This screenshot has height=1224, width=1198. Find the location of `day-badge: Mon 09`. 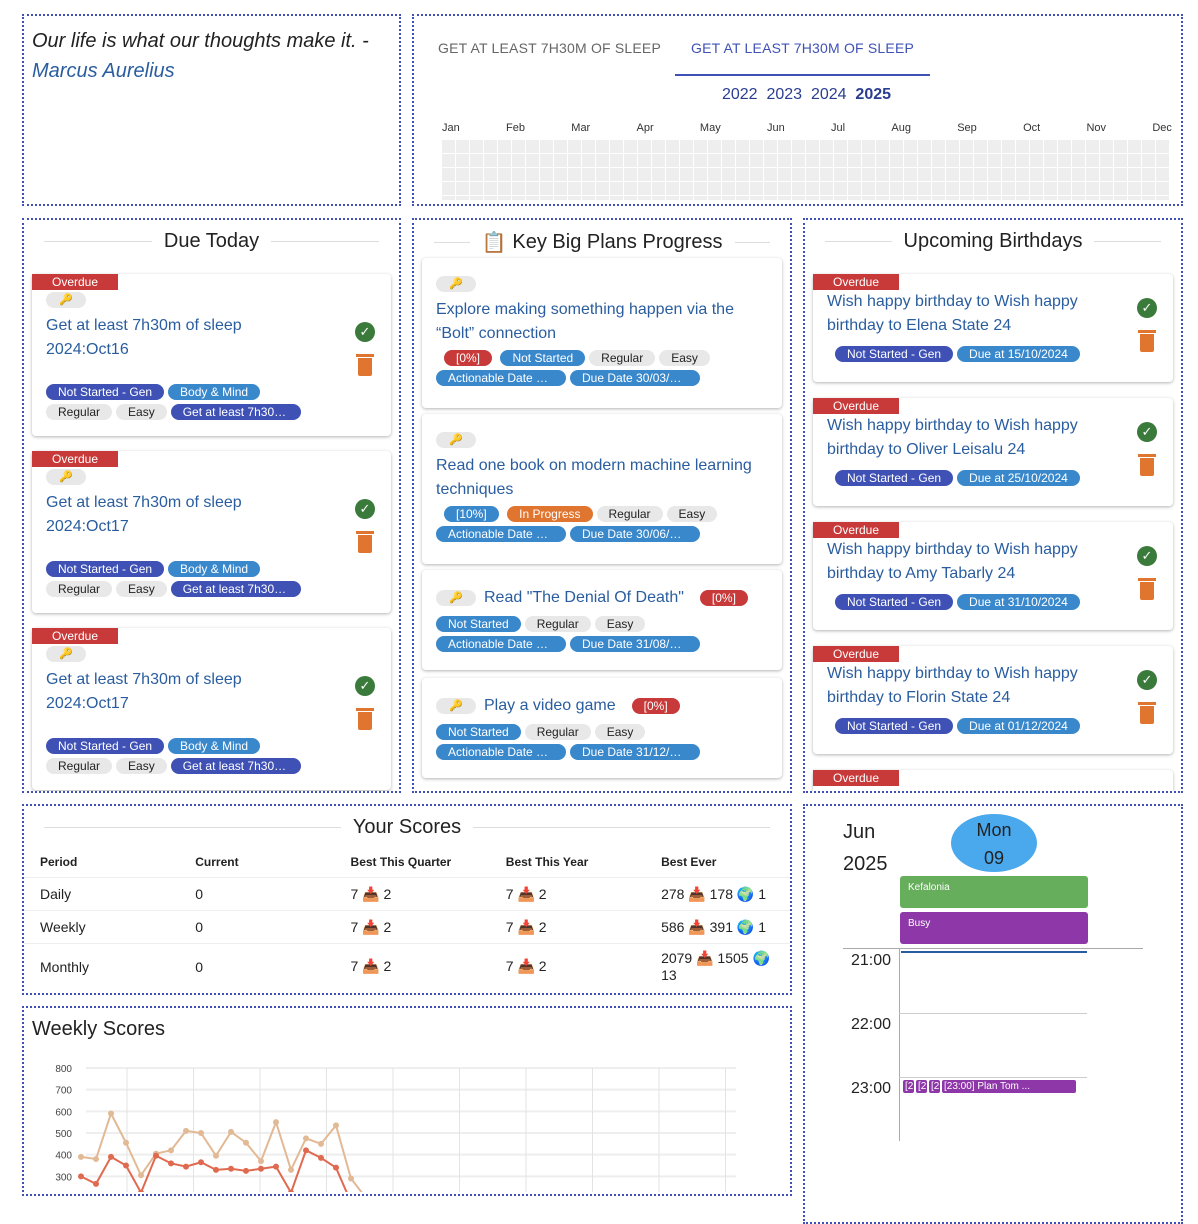

day-badge: Mon 09 is located at coordinates (994, 843).